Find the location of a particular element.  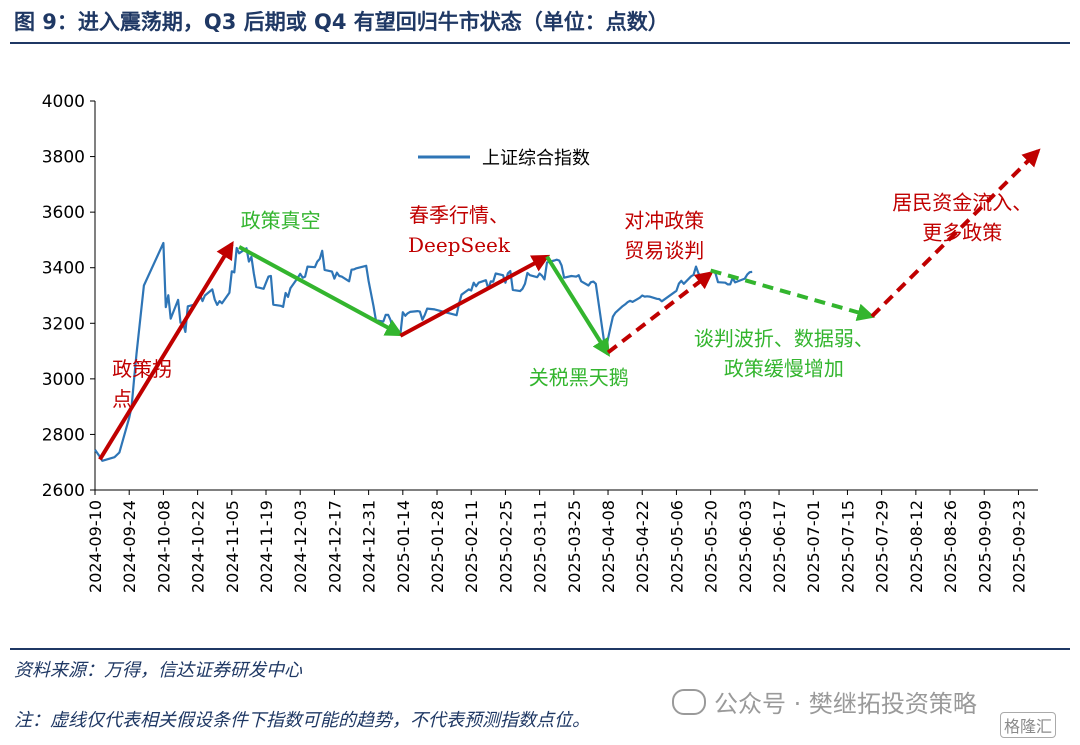

x-tick-label: 2025-06-03 is located at coordinates (745, 546).